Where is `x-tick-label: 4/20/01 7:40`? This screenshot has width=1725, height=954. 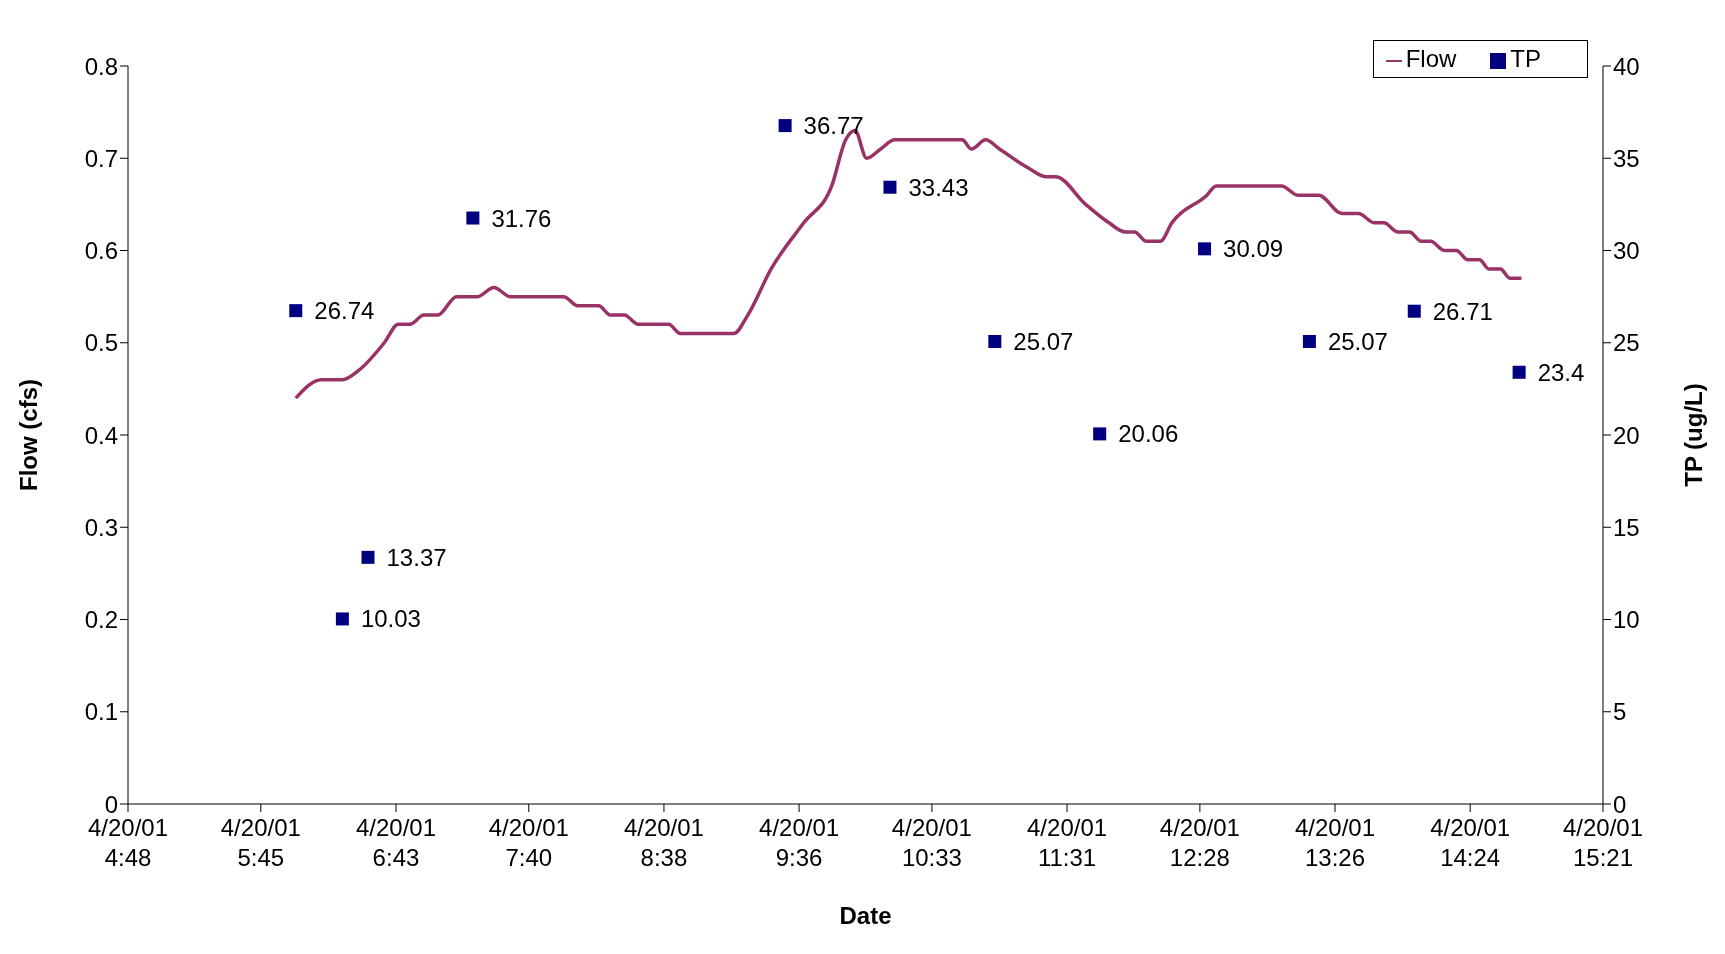
x-tick-label: 4/20/01 7:40 is located at coordinates (528, 842).